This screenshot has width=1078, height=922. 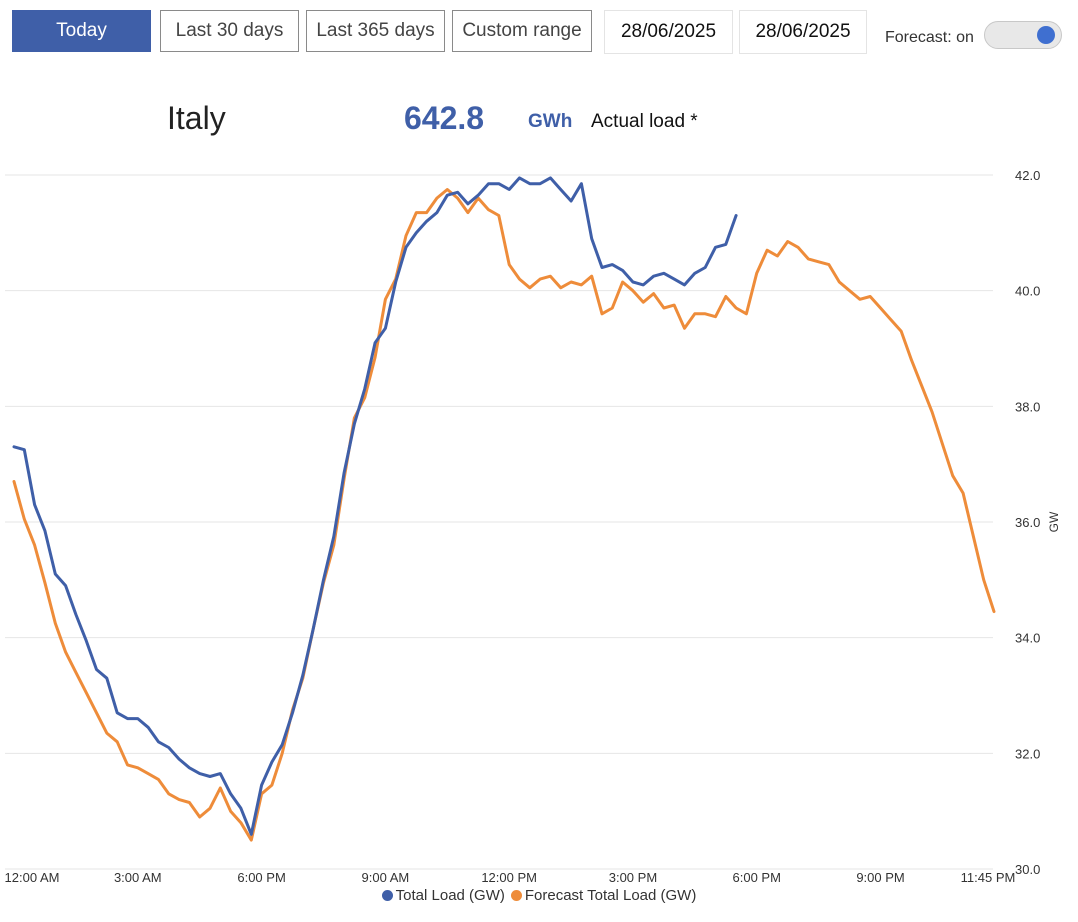 What do you see at coordinates (550, 121) in the screenshot?
I see `energy-unit: GWh` at bounding box center [550, 121].